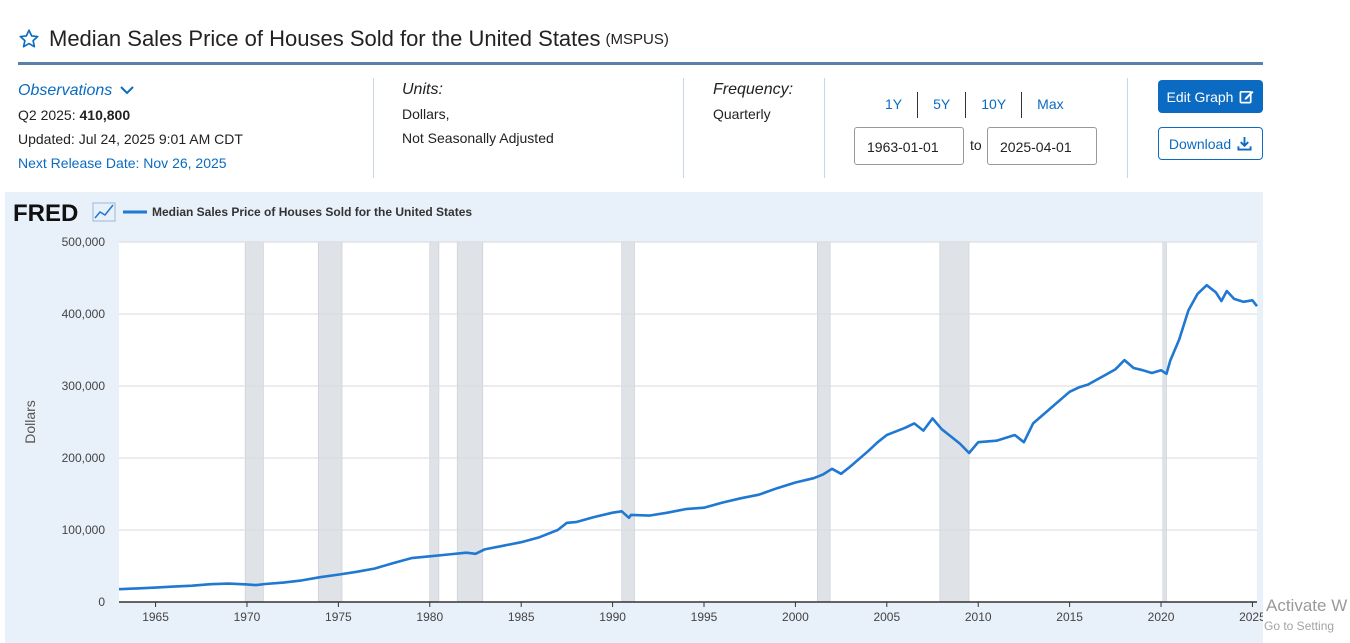  I want to click on next-release-date: Next Release Date: Nov 26, 2025, so click(122, 163).